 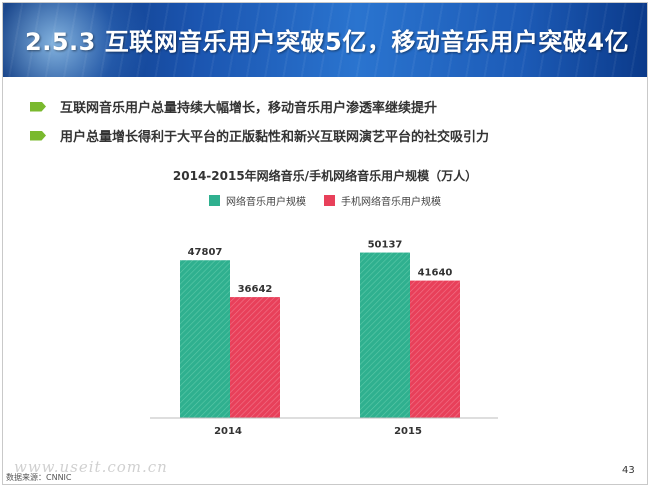 What do you see at coordinates (275, 137) in the screenshot?
I see `bullet-text: 用户总量增长得利于大平台的正版黏性和新兴互联网演艺平台的社交吸引力` at bounding box center [275, 137].